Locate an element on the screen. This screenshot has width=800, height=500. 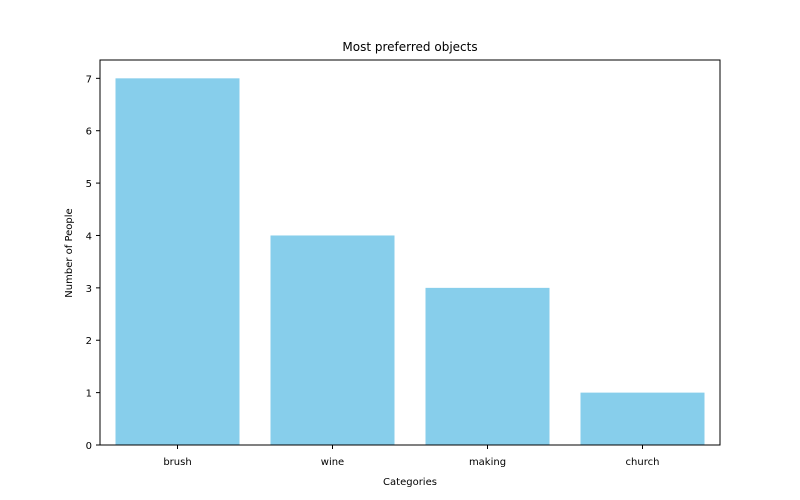
y-tick-label: 7 is located at coordinates (89, 79).